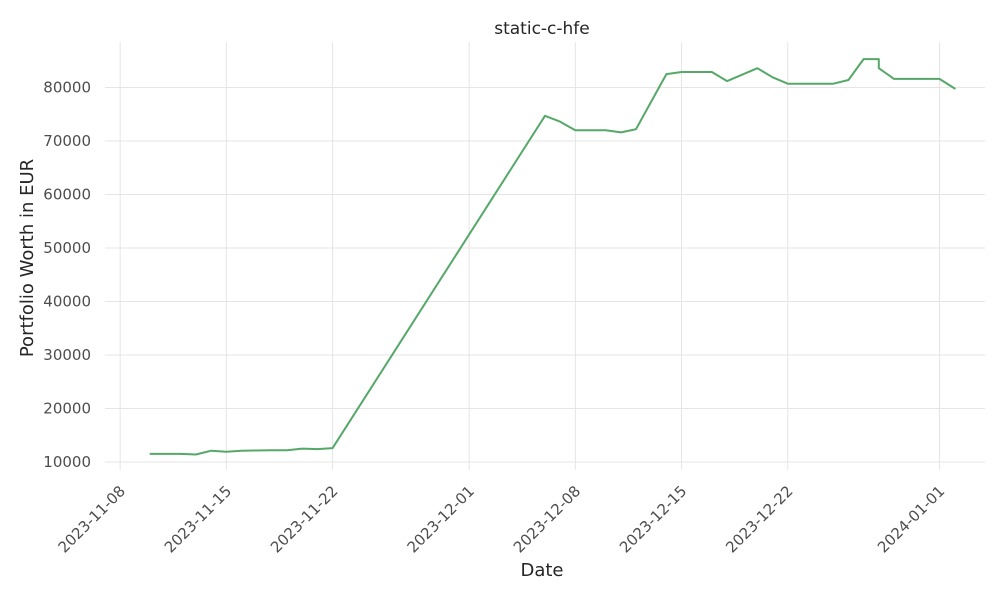 Image resolution: width=1000 pixels, height=600 pixels. Describe the element at coordinates (27, 258) in the screenshot. I see `y-axis-label: Portfolio Worth in EUR` at that location.